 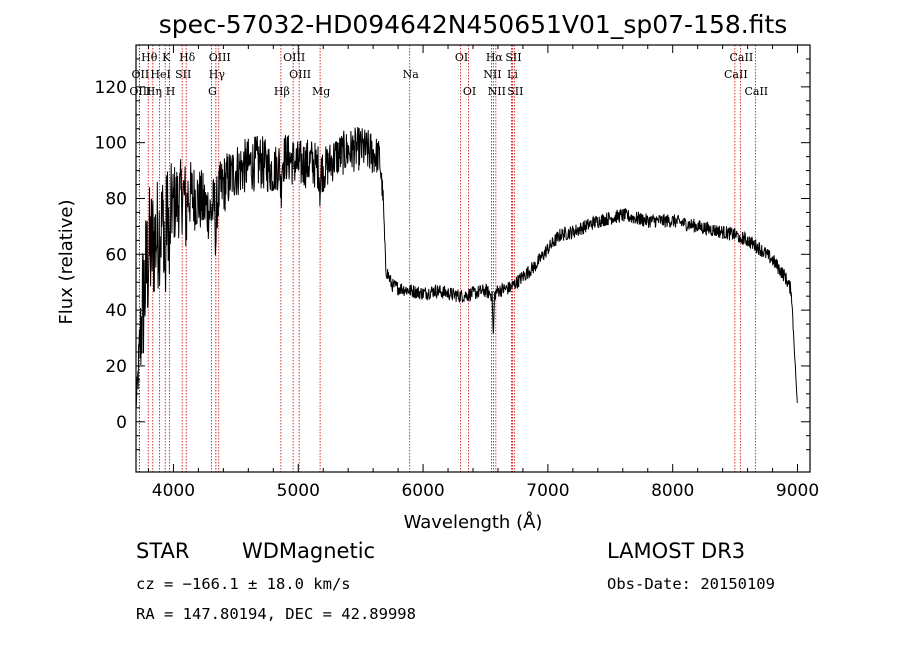 What do you see at coordinates (411, 74) in the screenshot?
I see `line-marker-label: Na` at bounding box center [411, 74].